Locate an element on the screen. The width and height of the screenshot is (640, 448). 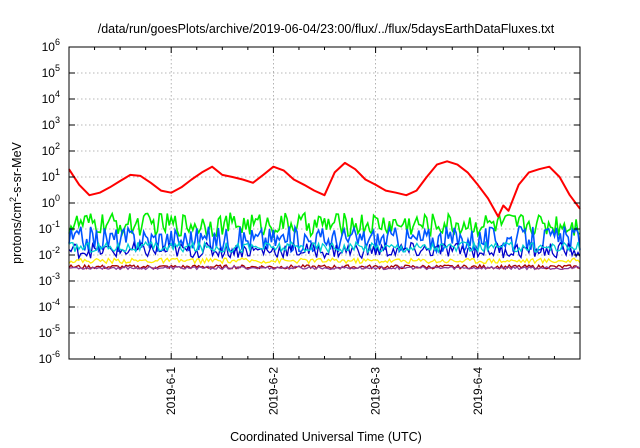
x-tick-label: 2019-6-1 is located at coordinates (171, 391).